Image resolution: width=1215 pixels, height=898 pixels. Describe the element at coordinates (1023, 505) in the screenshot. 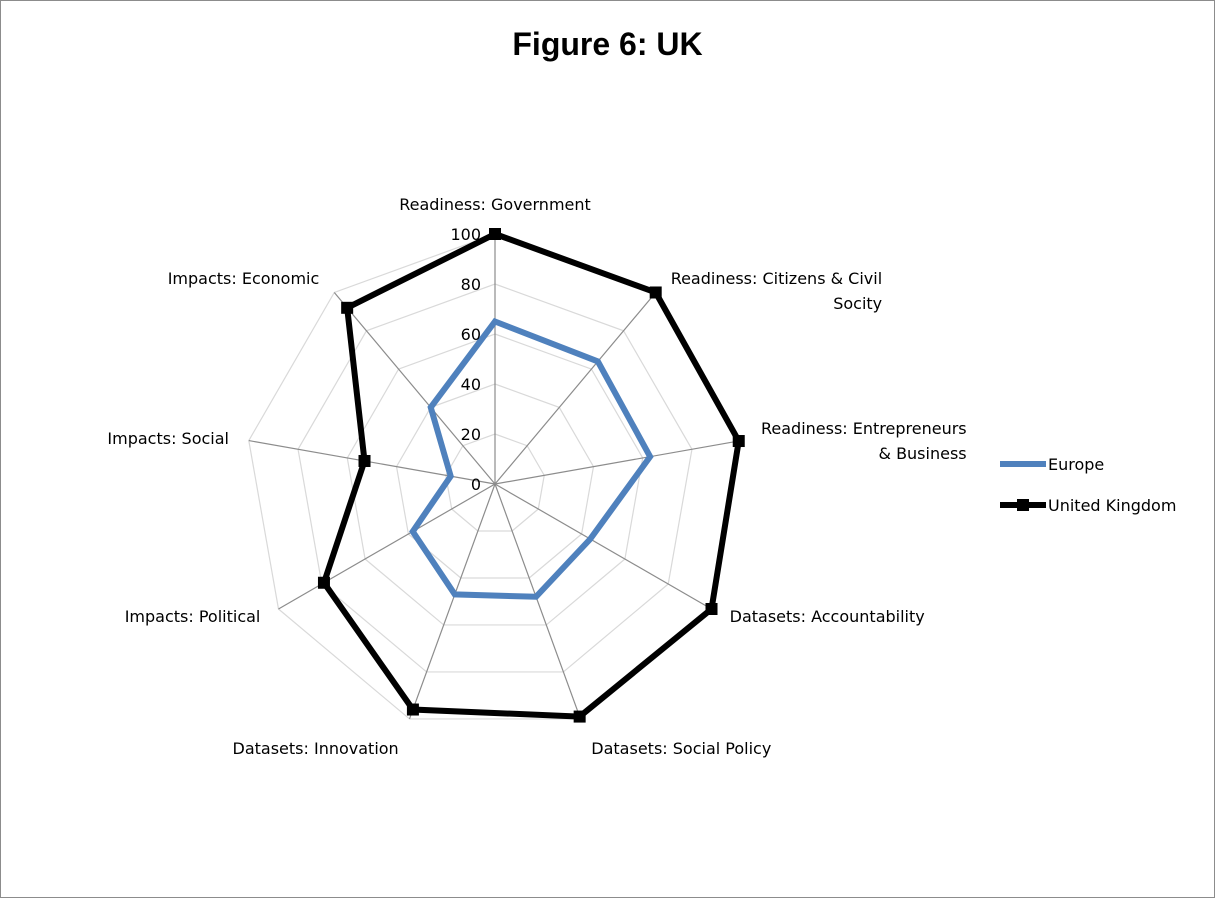

I see `legend-marker` at that location.